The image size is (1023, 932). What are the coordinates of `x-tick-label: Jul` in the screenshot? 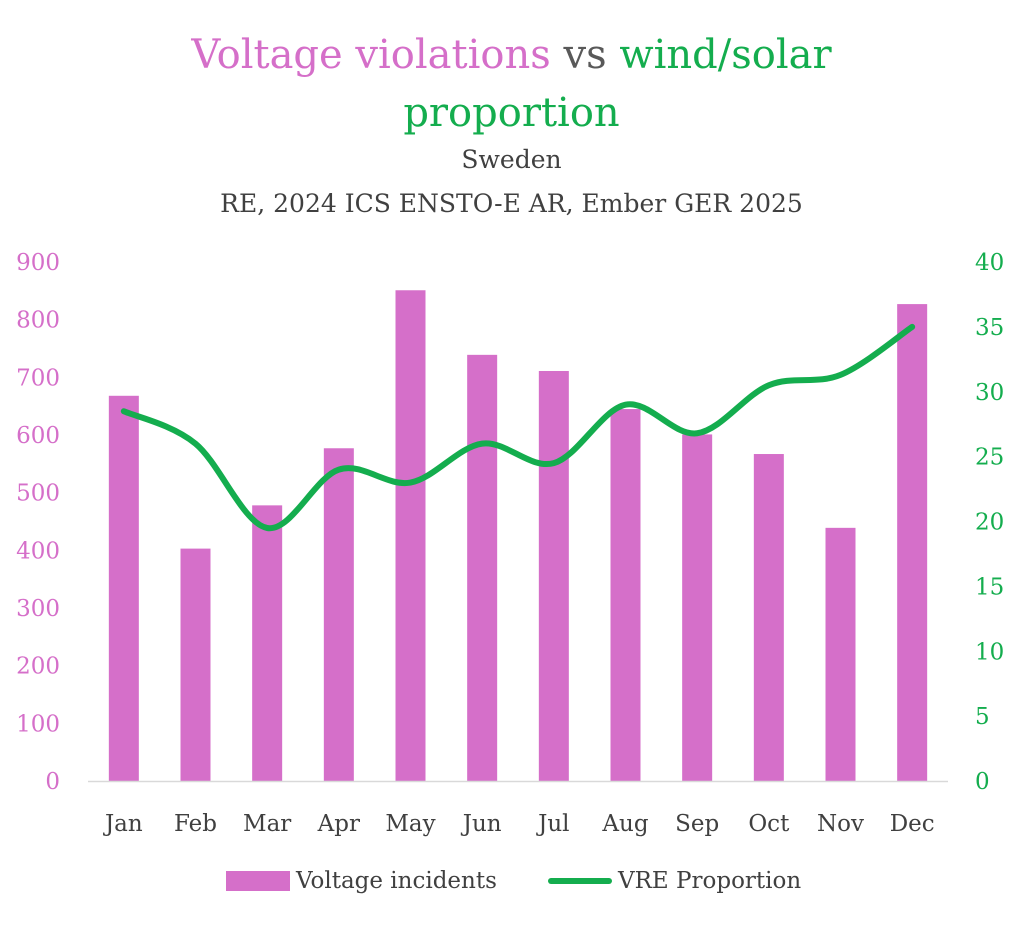 It's located at (552, 824).